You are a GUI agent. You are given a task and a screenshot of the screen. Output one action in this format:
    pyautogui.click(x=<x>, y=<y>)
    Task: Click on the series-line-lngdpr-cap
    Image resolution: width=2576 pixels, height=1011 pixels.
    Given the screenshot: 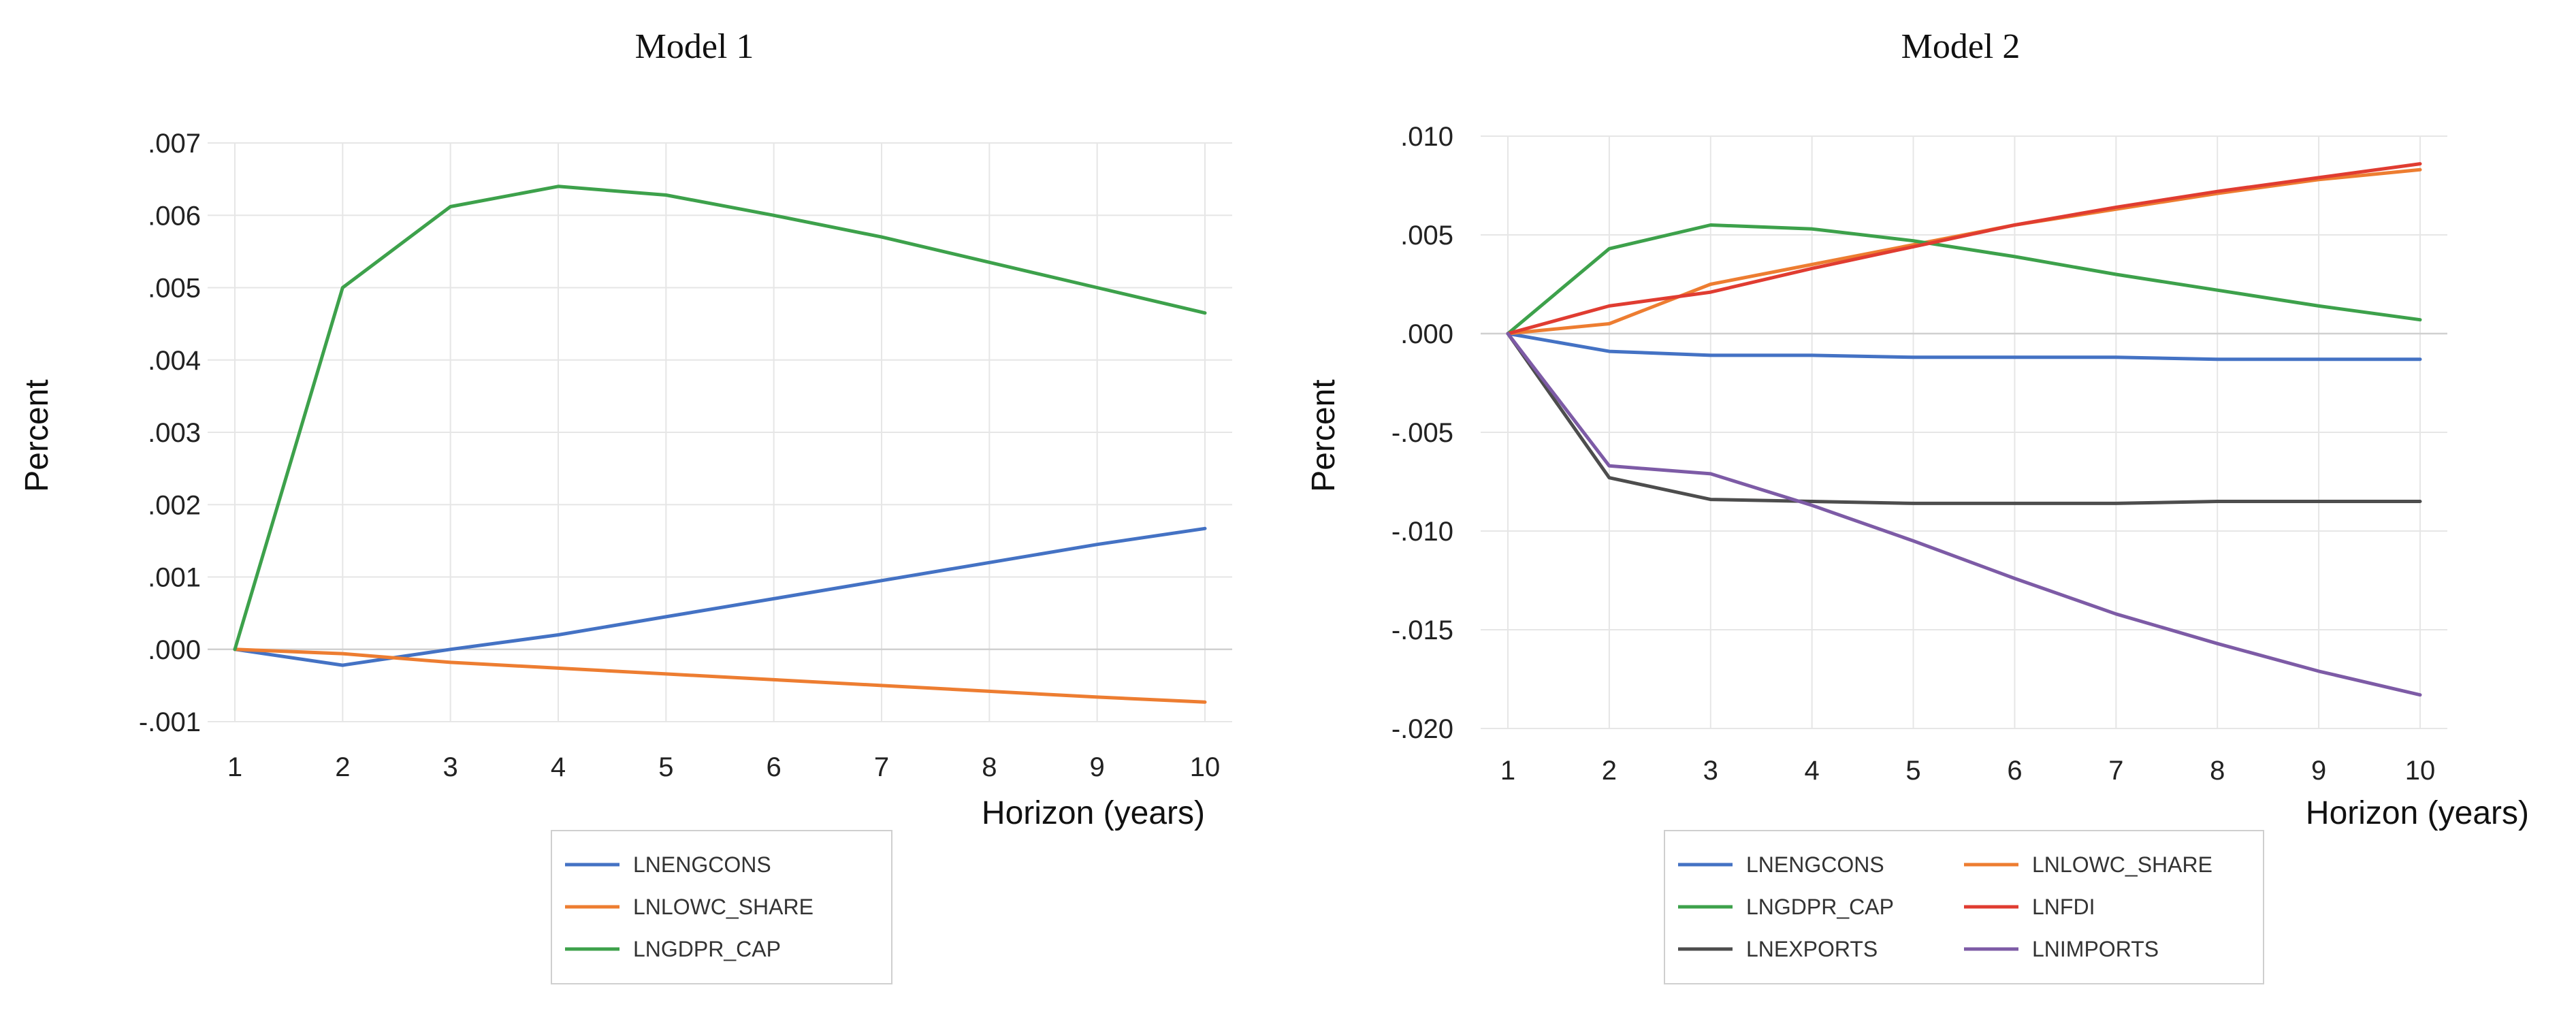 What is the action you would take?
    pyautogui.click(x=1964, y=279)
    